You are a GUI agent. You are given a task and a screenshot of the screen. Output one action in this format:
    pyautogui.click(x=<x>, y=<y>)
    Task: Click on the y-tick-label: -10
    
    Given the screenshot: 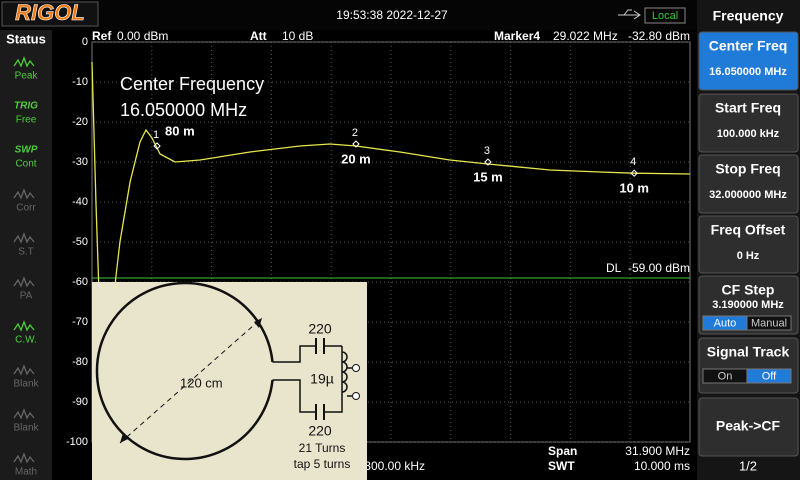 What is the action you would take?
    pyautogui.click(x=80, y=82)
    